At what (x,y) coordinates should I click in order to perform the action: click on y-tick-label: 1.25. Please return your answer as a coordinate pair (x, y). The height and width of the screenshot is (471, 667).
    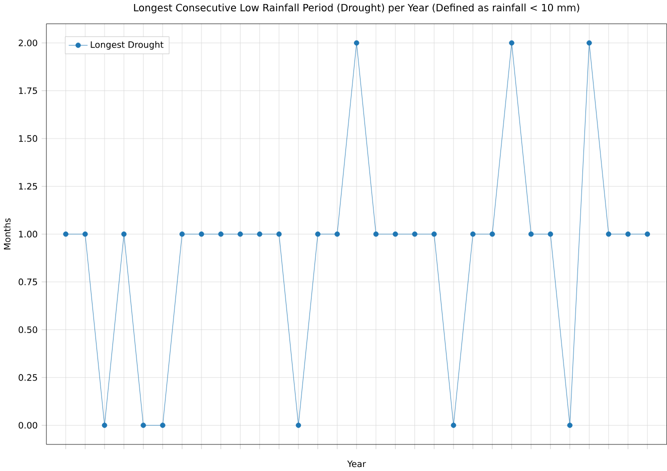
    Looking at the image, I should click on (28, 186).